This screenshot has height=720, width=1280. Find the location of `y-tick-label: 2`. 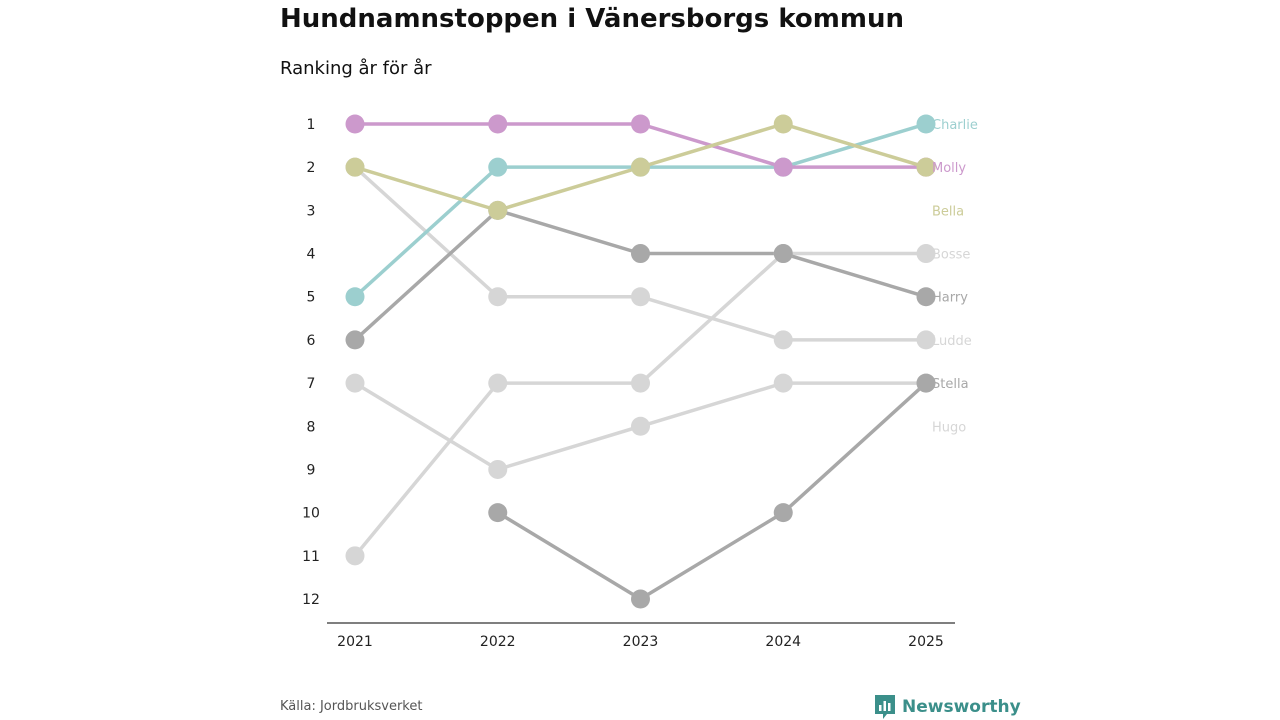

y-tick-label: 2 is located at coordinates (311, 168).